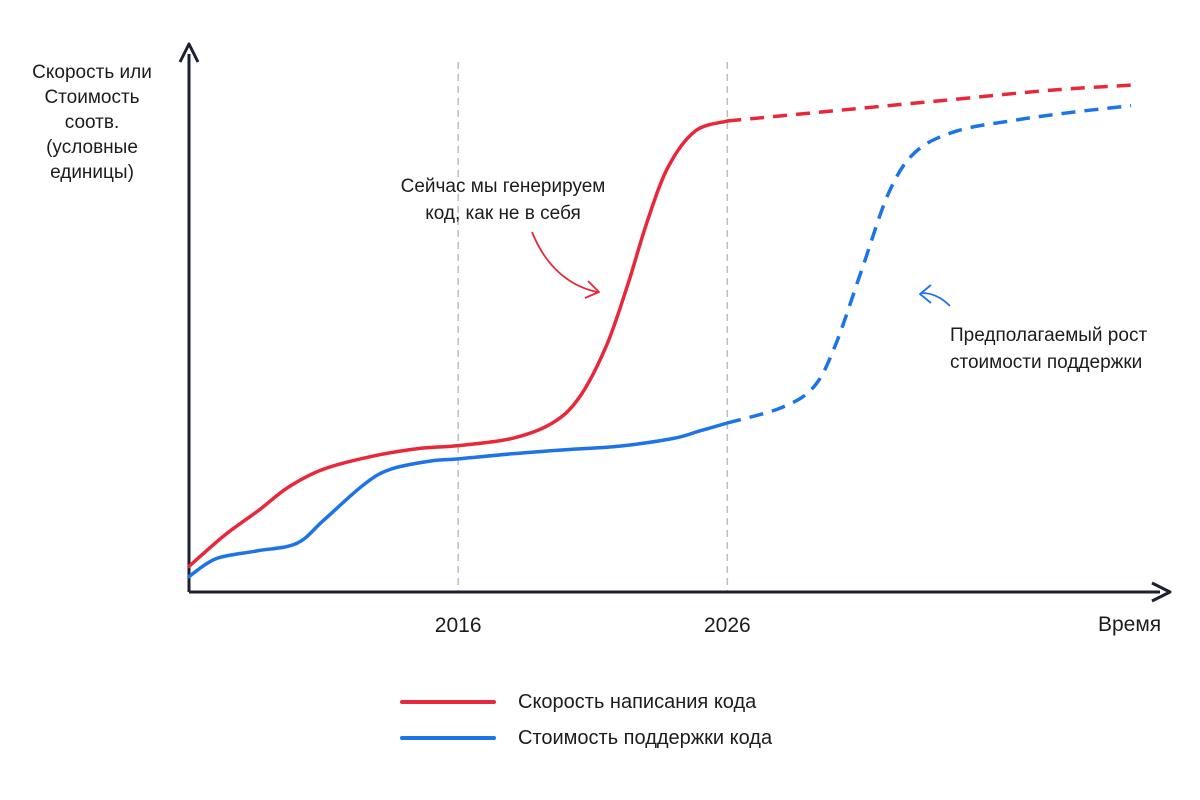  Describe the element at coordinates (564, 262) in the screenshot. I see `speed-annotation-arrow` at that location.